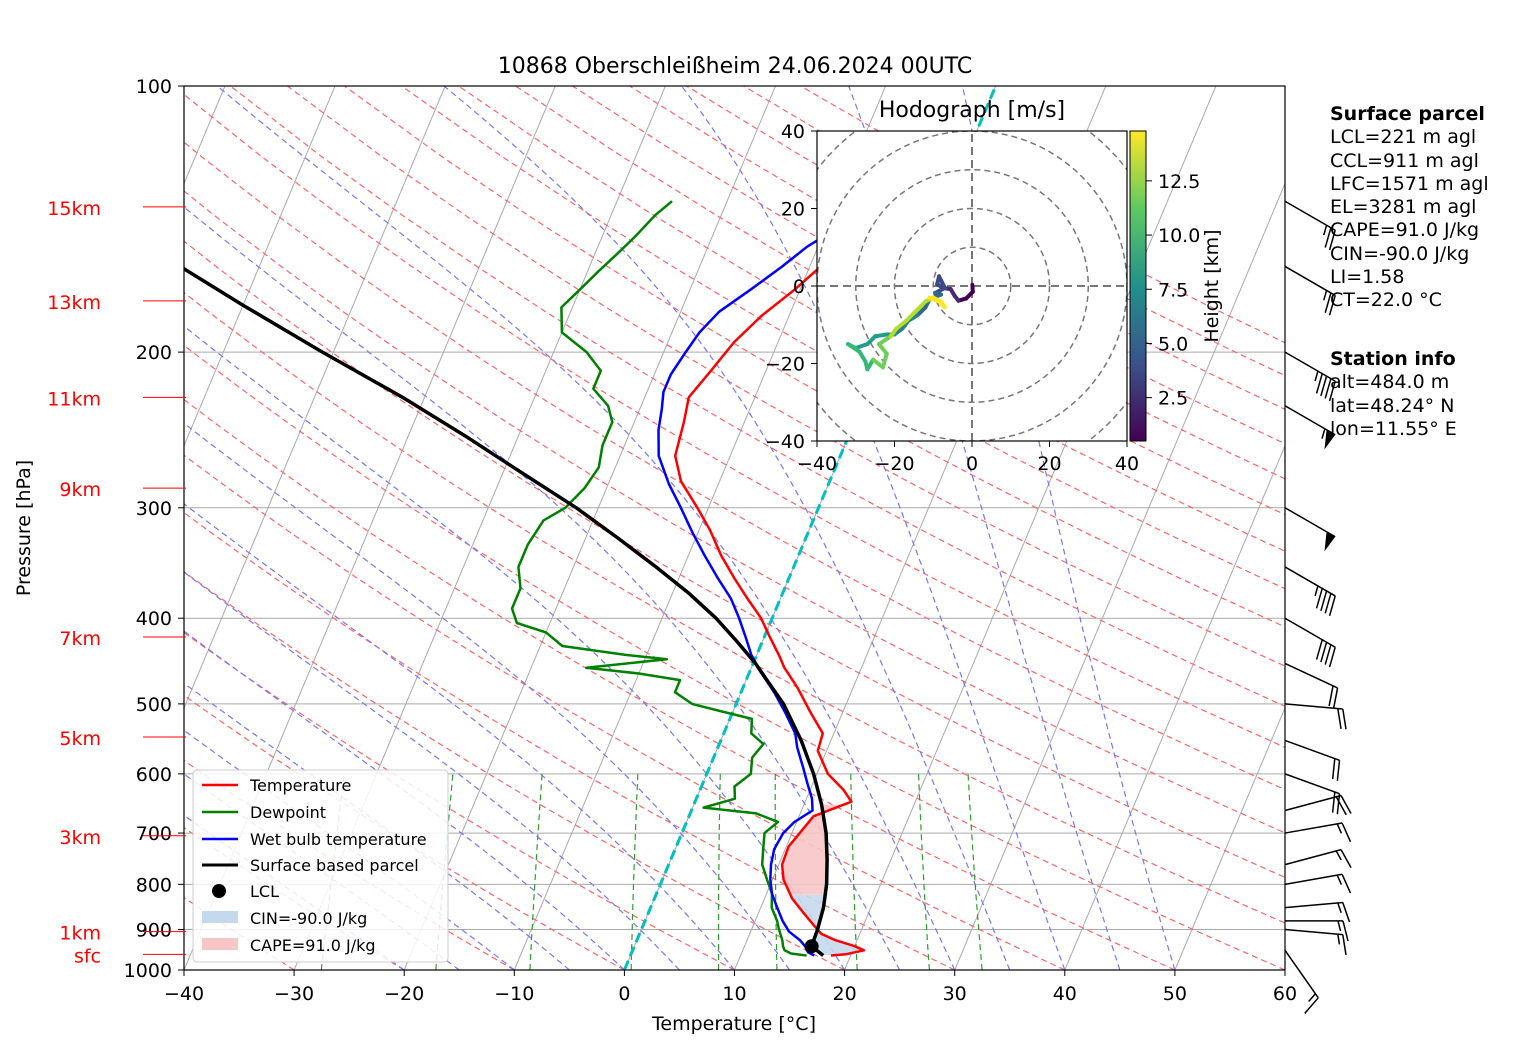  Describe the element at coordinates (1138, 286) in the screenshot. I see `hodograph-colorbar` at that location.